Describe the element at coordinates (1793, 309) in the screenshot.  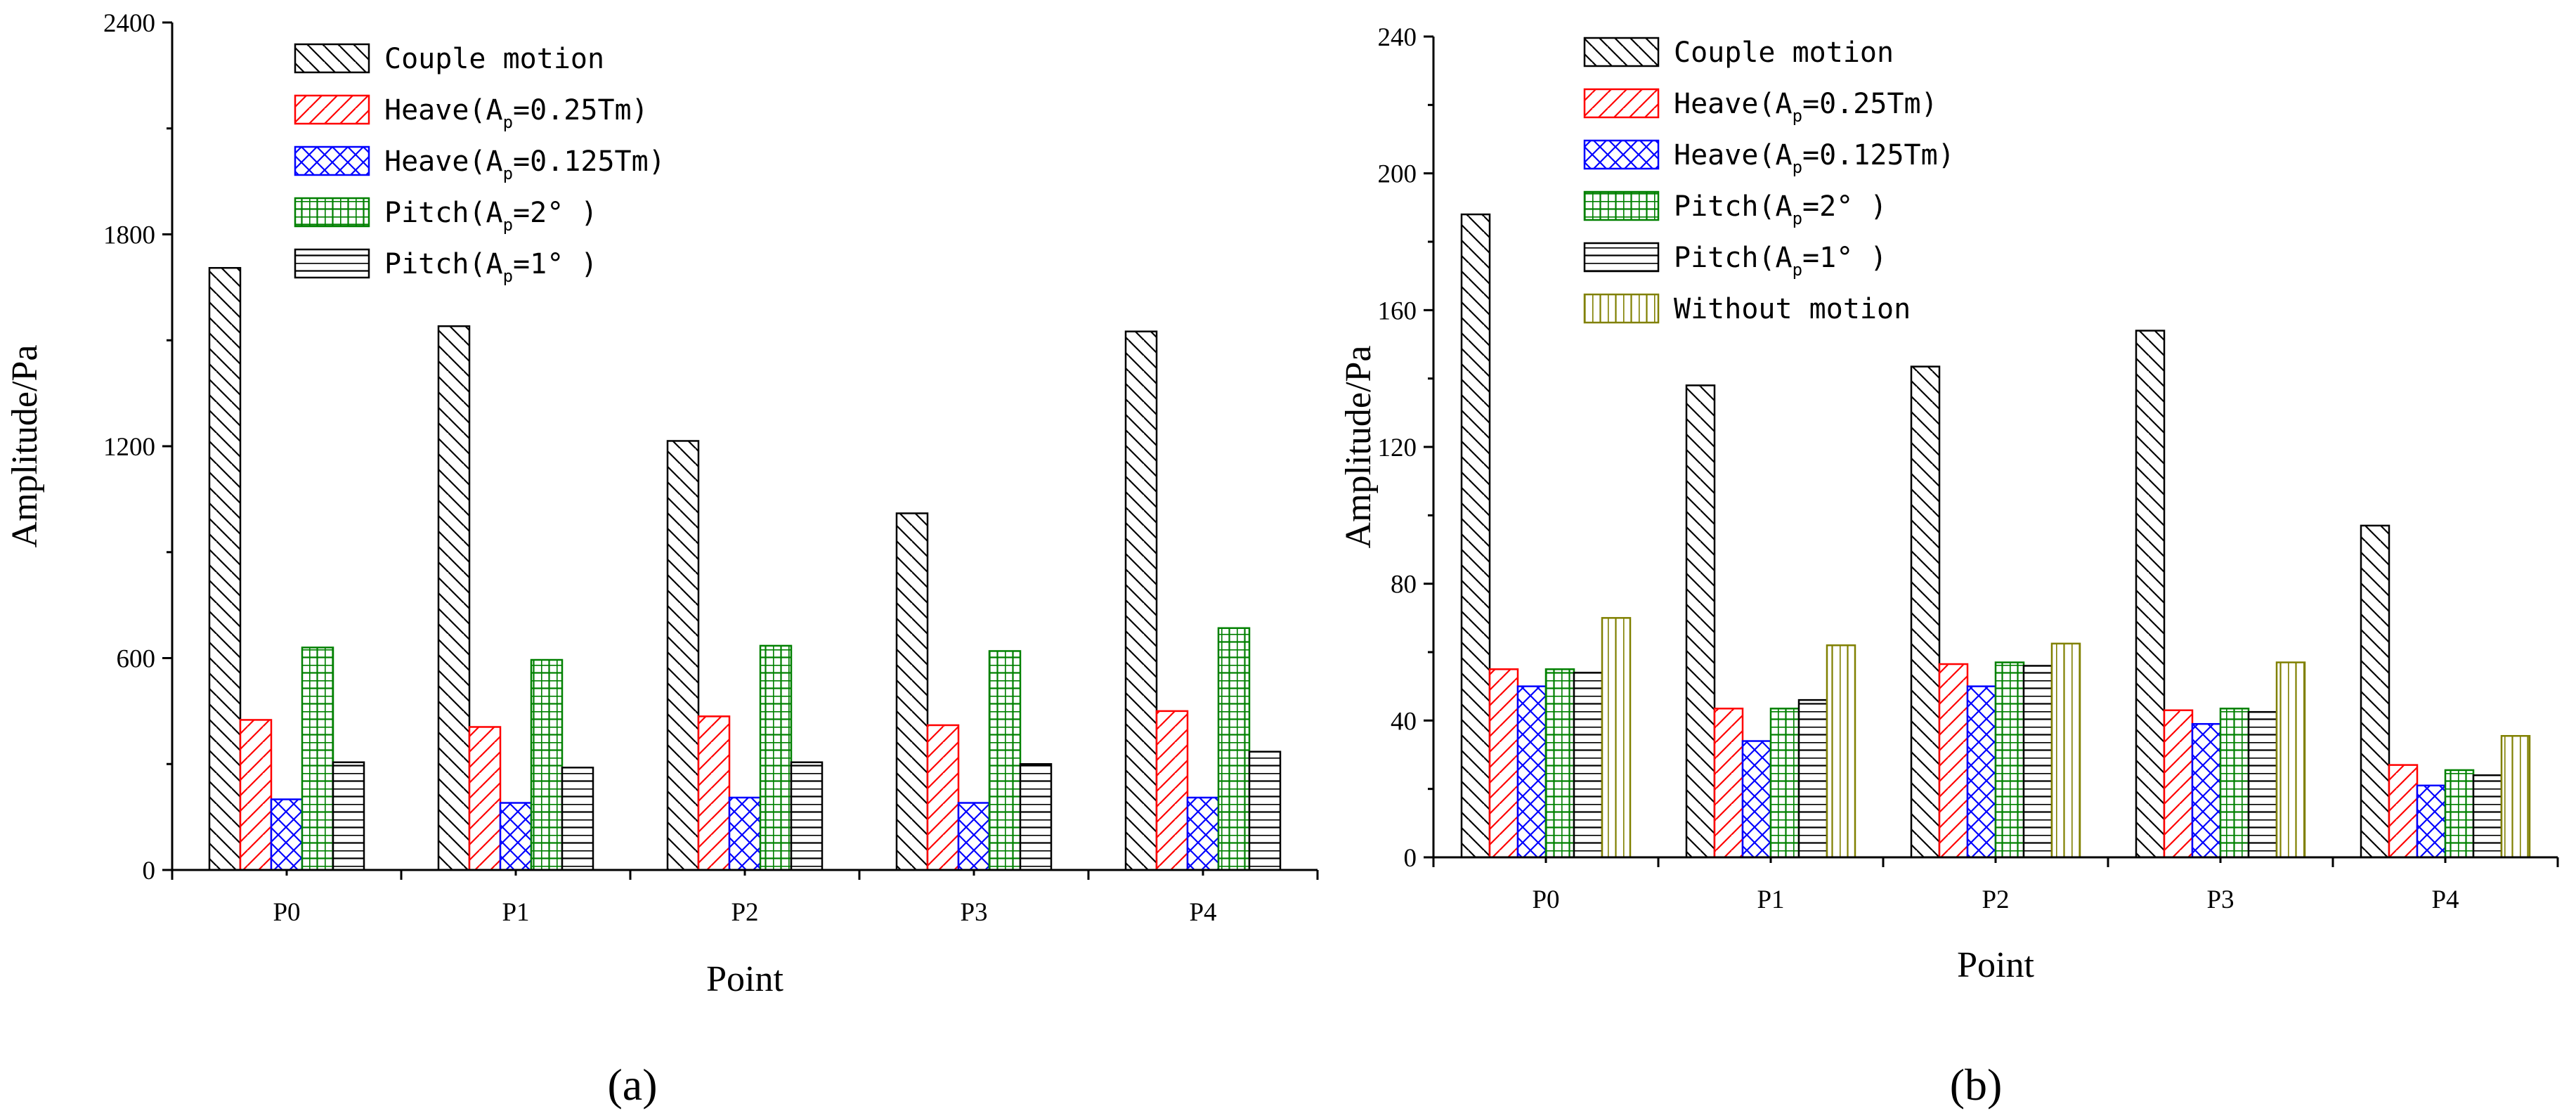
I see `legend-label: Without motion` at that location.